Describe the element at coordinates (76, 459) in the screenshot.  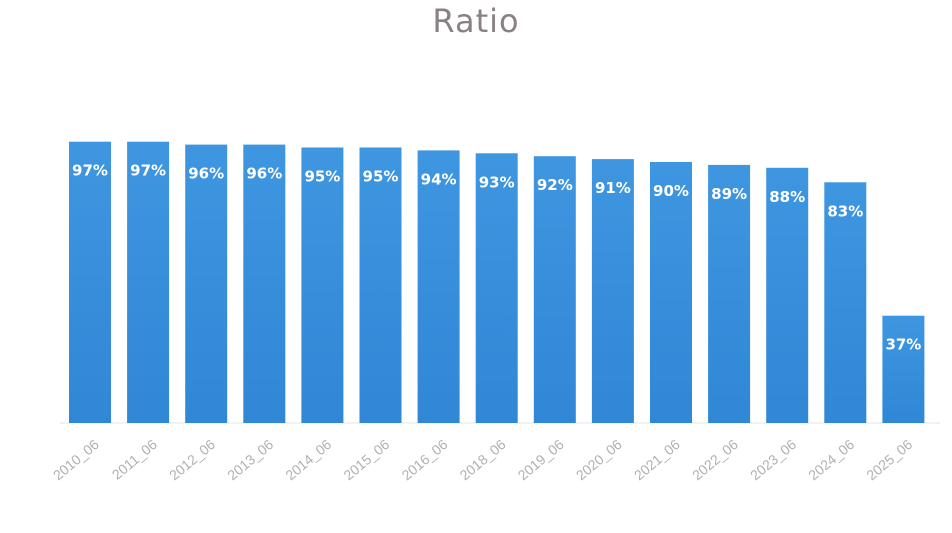
I see `x-tick-label-2010_06: 2010_06` at that location.